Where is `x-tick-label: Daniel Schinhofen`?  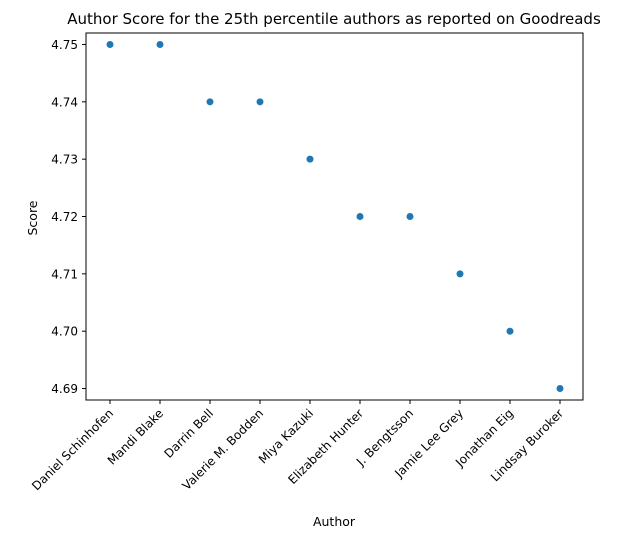
x-tick-label: Daniel Schinhofen is located at coordinates (72, 449).